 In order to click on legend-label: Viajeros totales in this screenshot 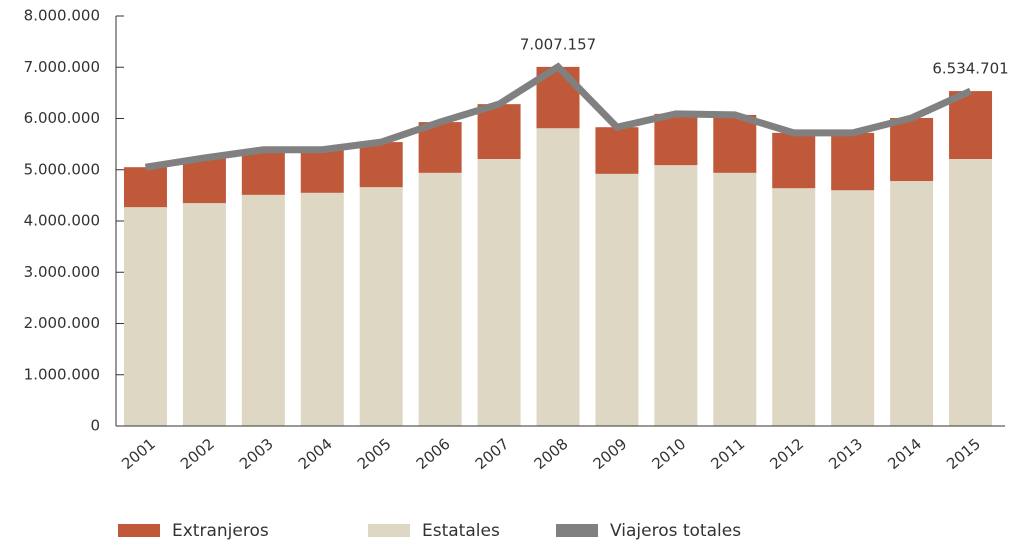, I will do `click(675, 531)`.